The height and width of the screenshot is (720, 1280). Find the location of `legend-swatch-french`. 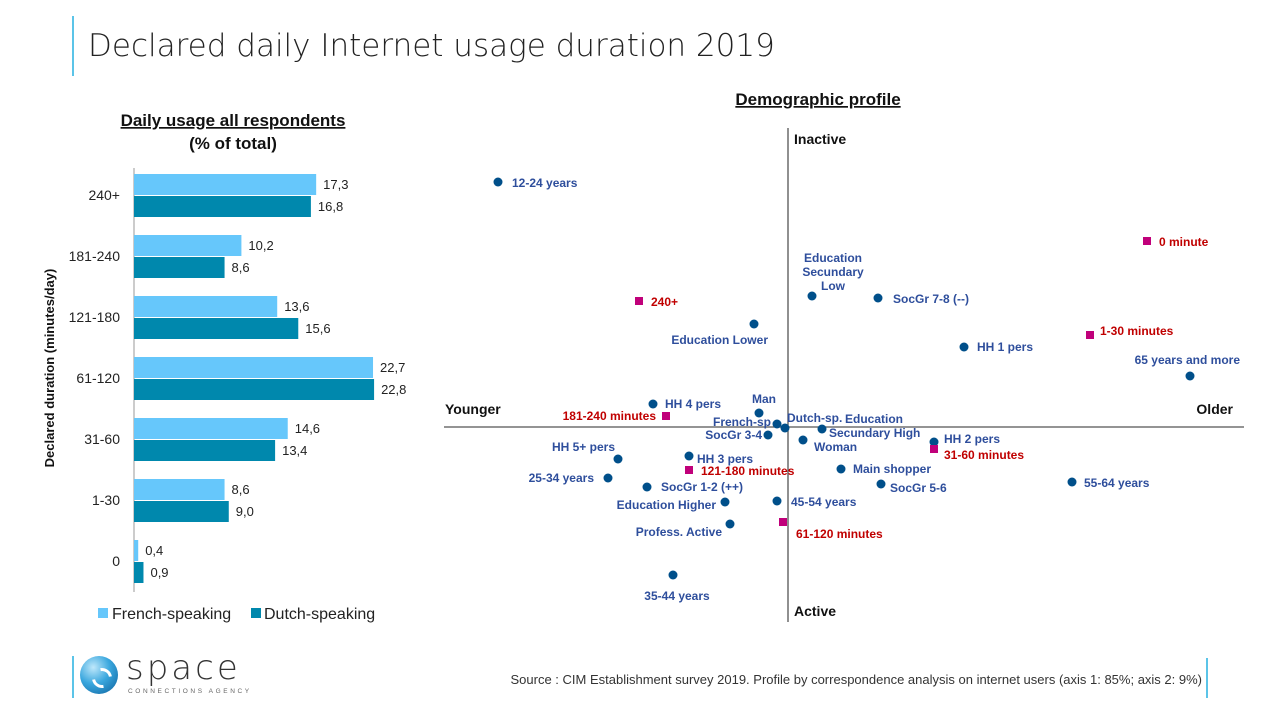

legend-swatch-french is located at coordinates (103, 613).